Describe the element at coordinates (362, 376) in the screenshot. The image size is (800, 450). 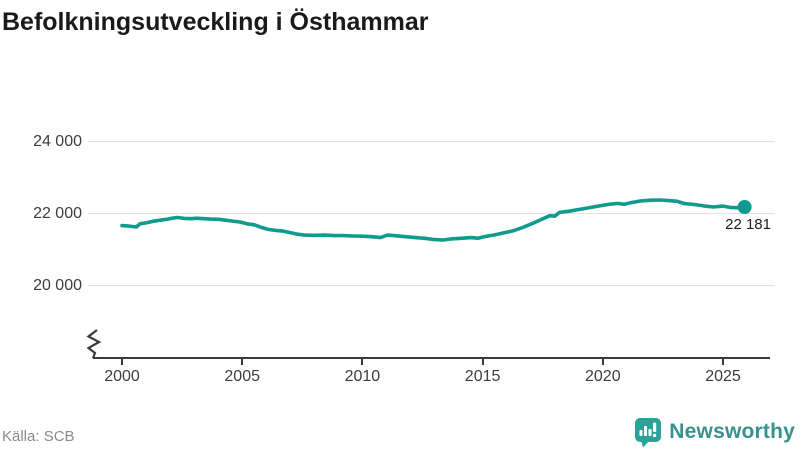
I see `x-tick-label-2010: 2010` at that location.